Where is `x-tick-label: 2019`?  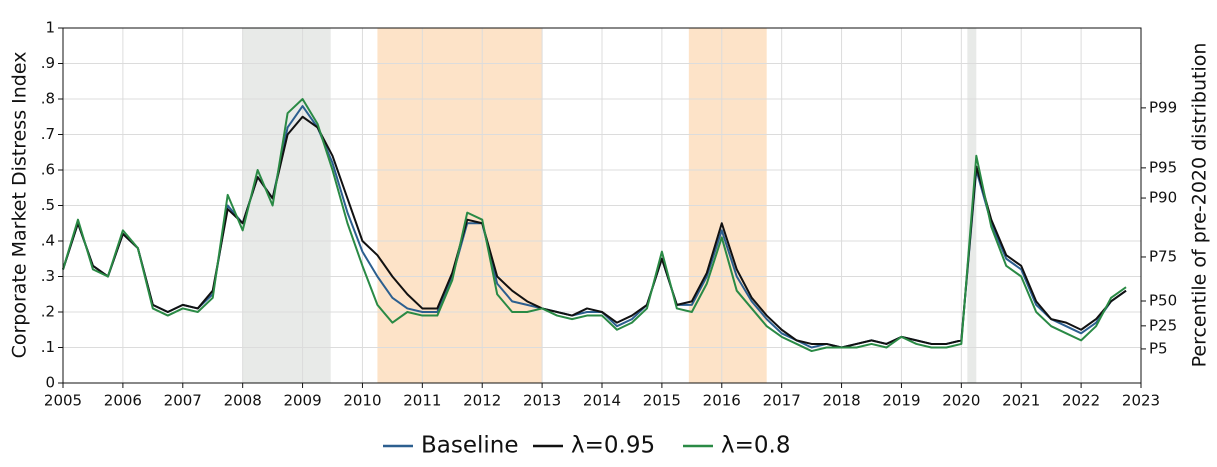
x-tick-label: 2019 is located at coordinates (901, 401).